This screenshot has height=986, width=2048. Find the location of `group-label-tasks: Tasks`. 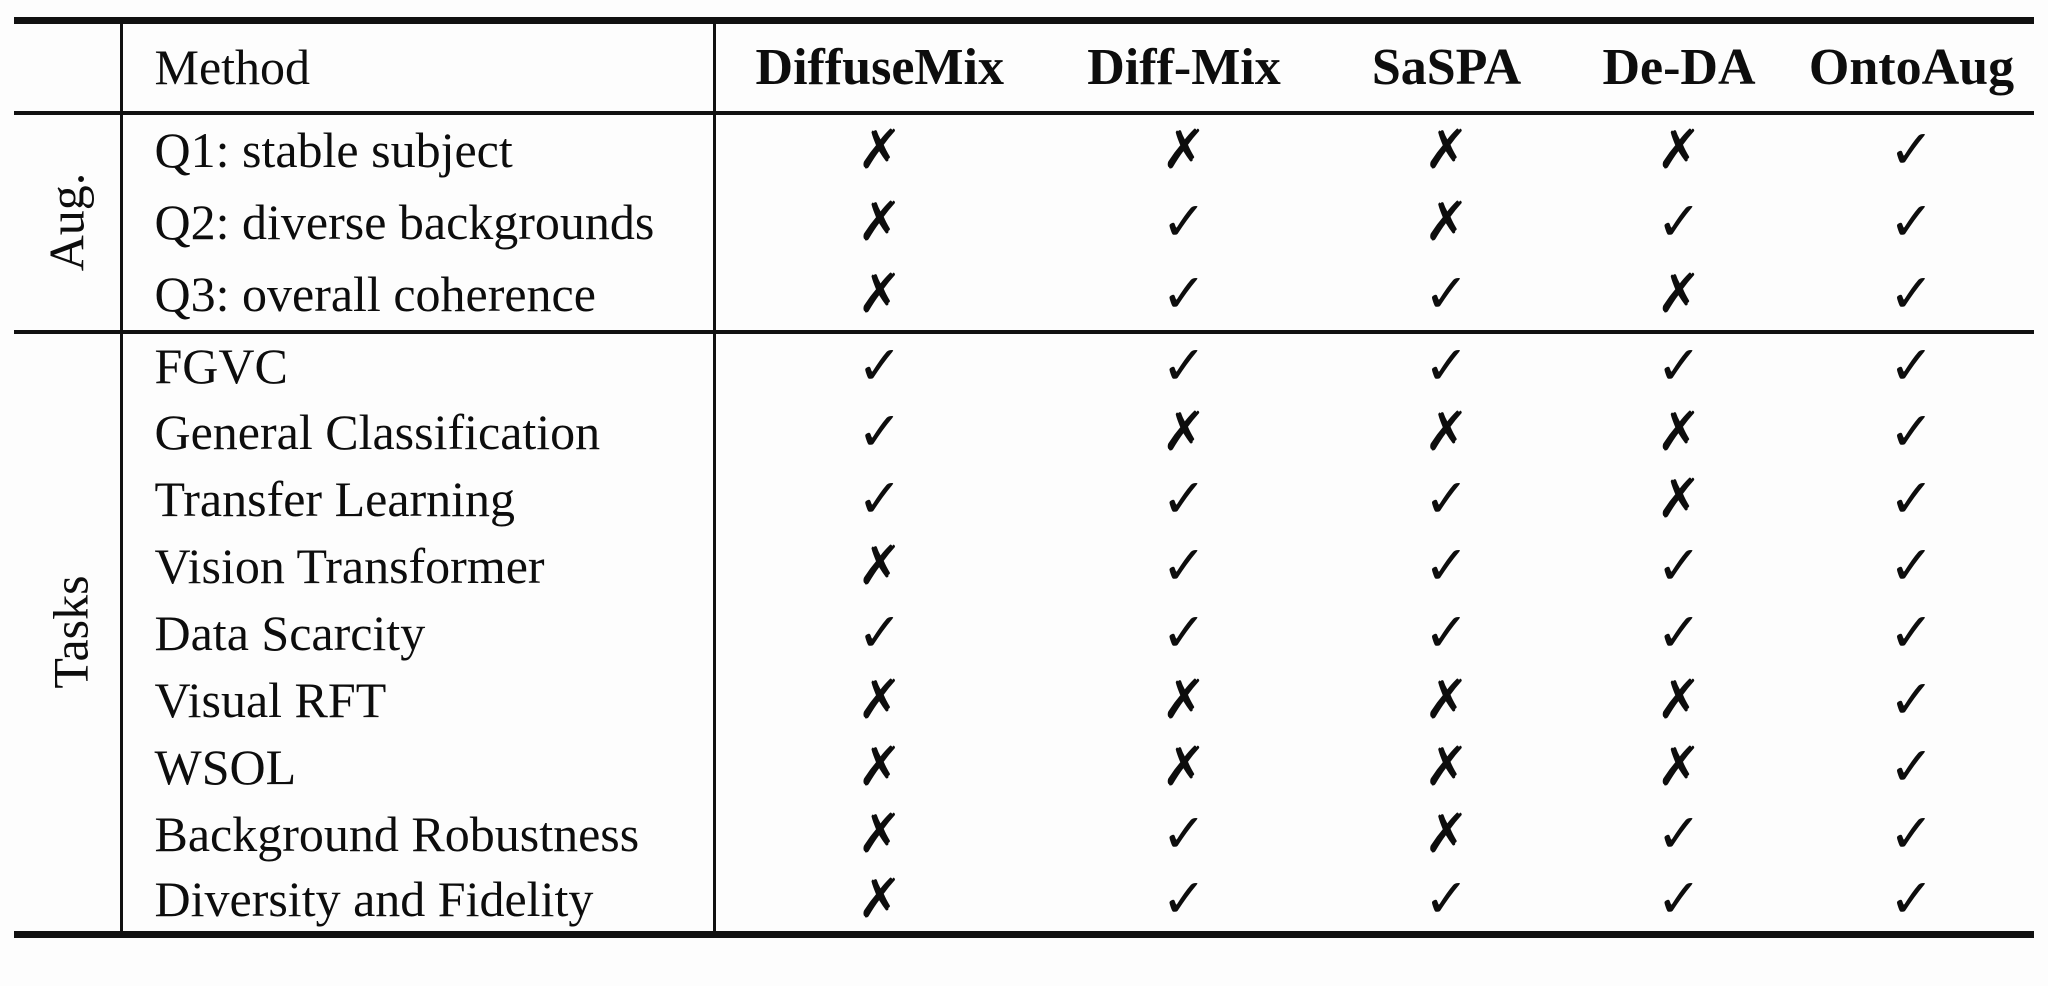

group-label-tasks: Tasks is located at coordinates (70, 632).